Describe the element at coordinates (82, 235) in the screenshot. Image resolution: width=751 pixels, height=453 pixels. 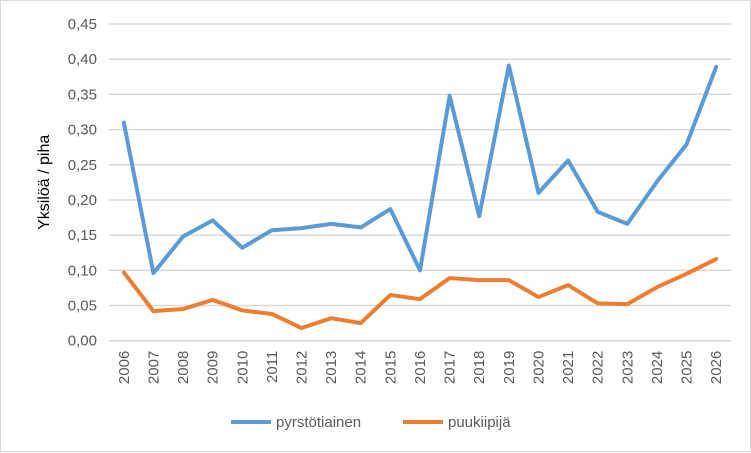
I see `y-tick-label: 0,15` at that location.